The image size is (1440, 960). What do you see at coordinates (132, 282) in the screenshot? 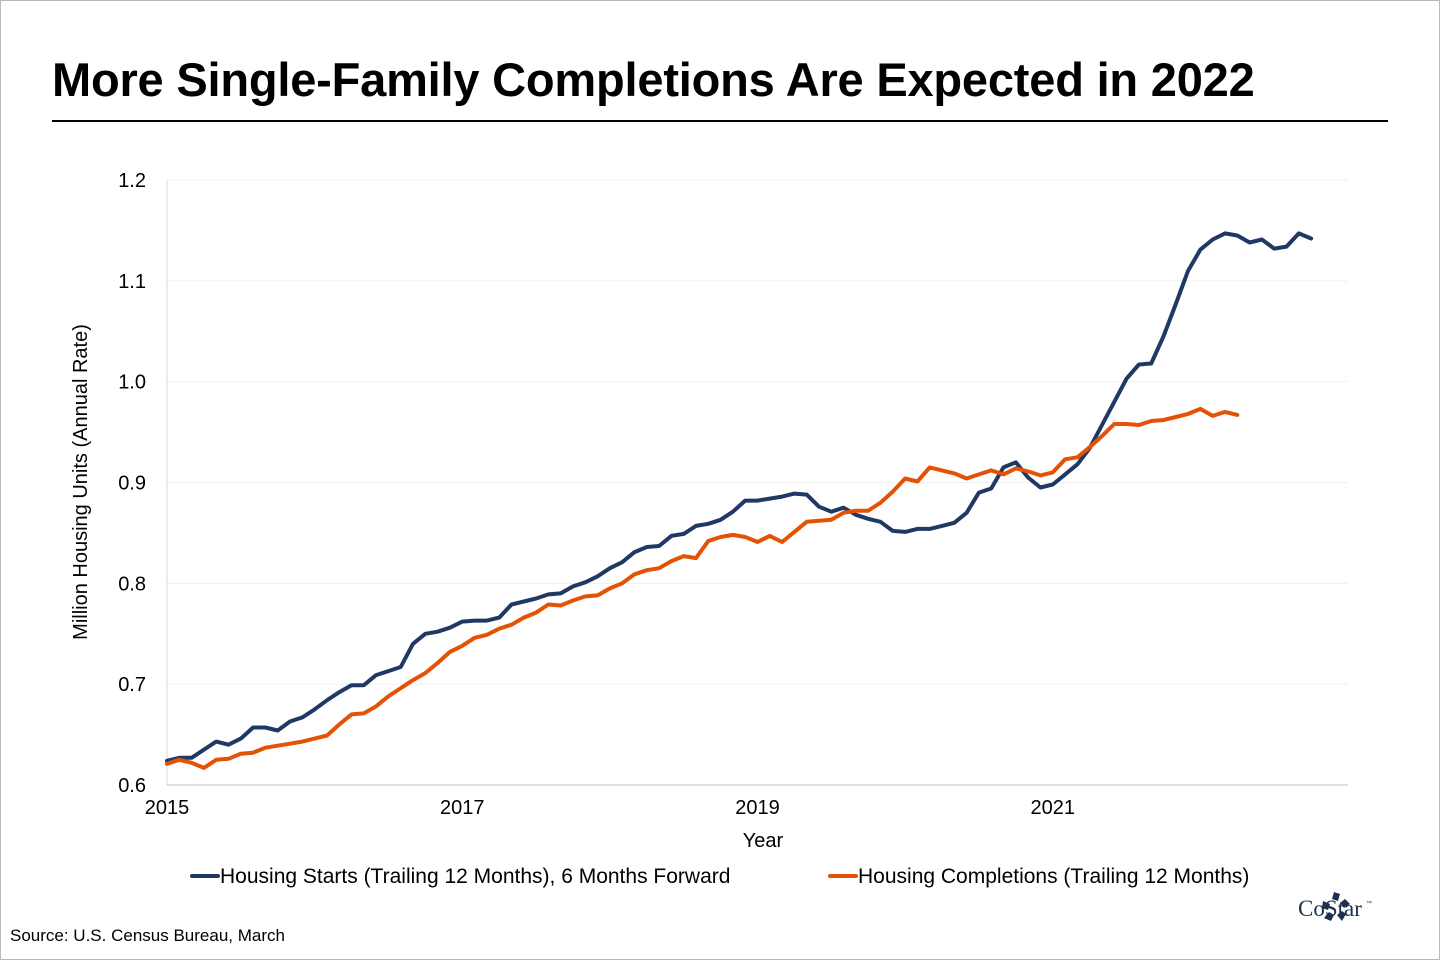
I see `y-tick-label: 1.1` at bounding box center [132, 282].